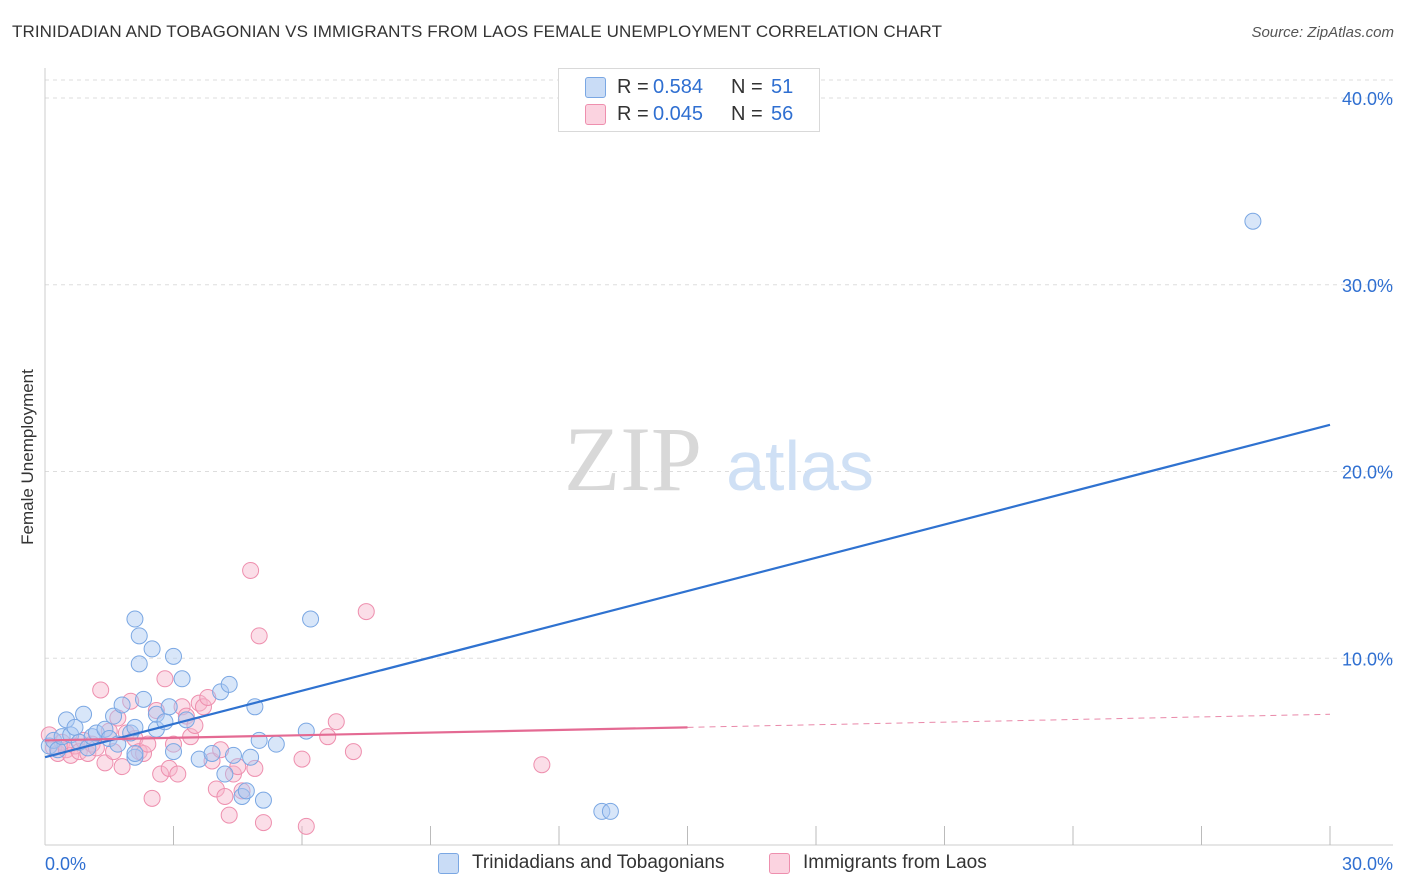 Image resolution: width=1406 pixels, height=892 pixels. Describe the element at coordinates (598, 862) in the screenshot. I see `bottom-legend-label: Trinidadians and Tobagonians` at that location.